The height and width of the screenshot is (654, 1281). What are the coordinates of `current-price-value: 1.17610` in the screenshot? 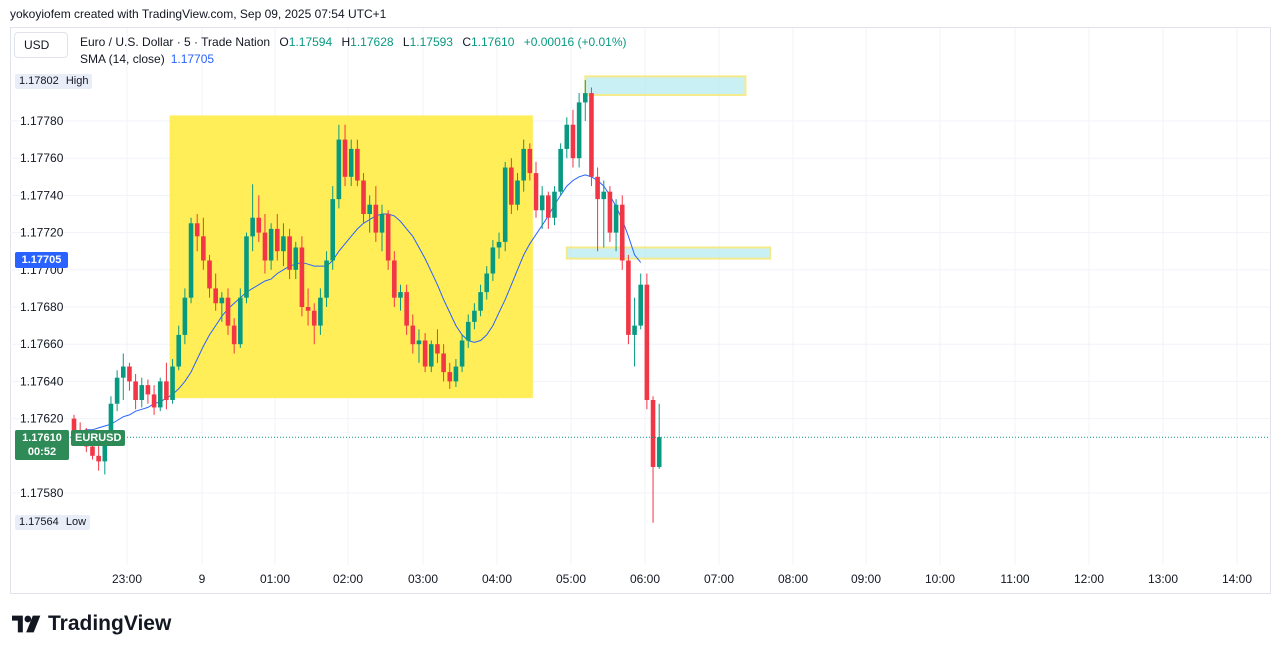 It's located at (42, 438).